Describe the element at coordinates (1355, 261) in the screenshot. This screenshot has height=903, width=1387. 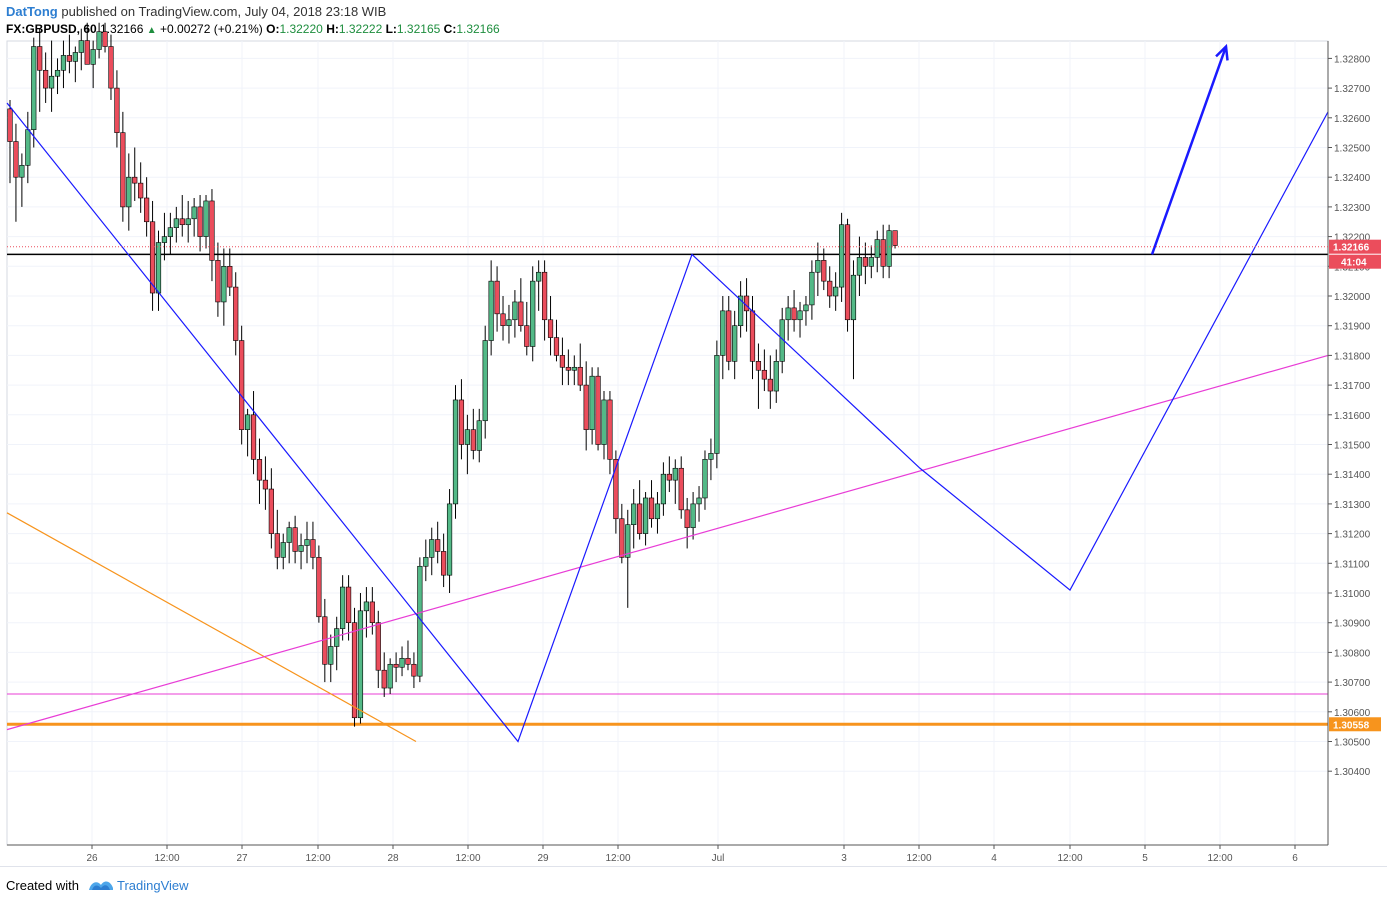
I see `countdown-bg` at that location.